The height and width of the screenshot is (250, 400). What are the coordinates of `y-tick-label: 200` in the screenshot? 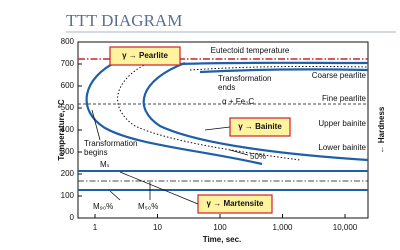 It's located at (68, 173).